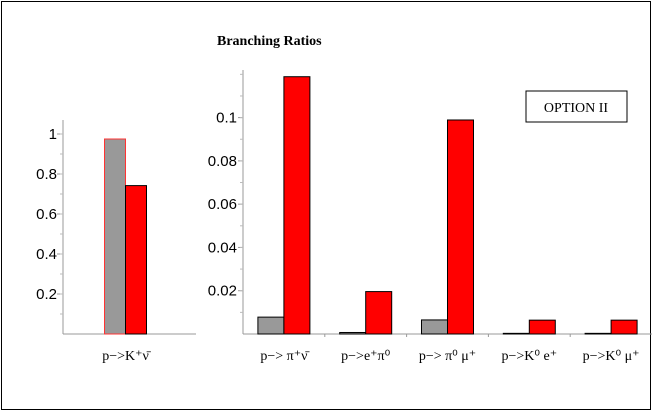 The height and width of the screenshot is (413, 654). What do you see at coordinates (46, 174) in the screenshot?
I see `y-tick-label: 0.8` at bounding box center [46, 174].